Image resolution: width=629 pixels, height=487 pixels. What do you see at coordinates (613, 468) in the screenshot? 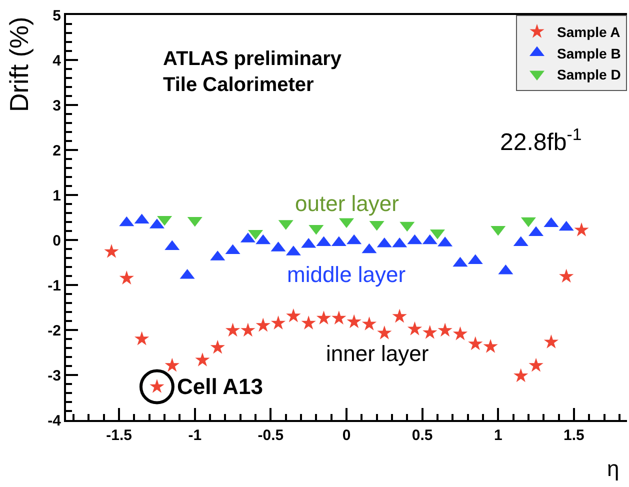
I see `x-axis-title: η` at bounding box center [613, 468].